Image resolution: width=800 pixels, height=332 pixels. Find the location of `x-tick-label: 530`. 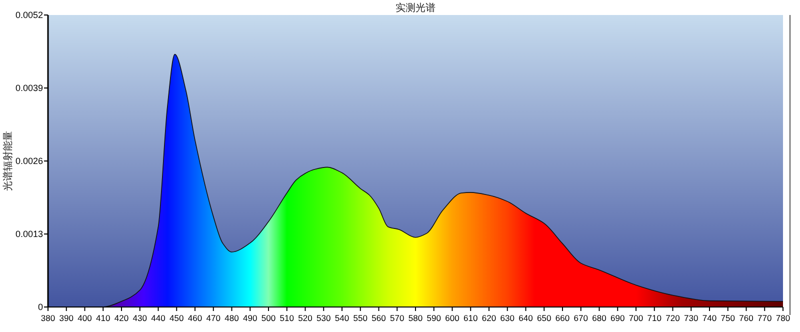

x-tick-label: 530 is located at coordinates (323, 318).